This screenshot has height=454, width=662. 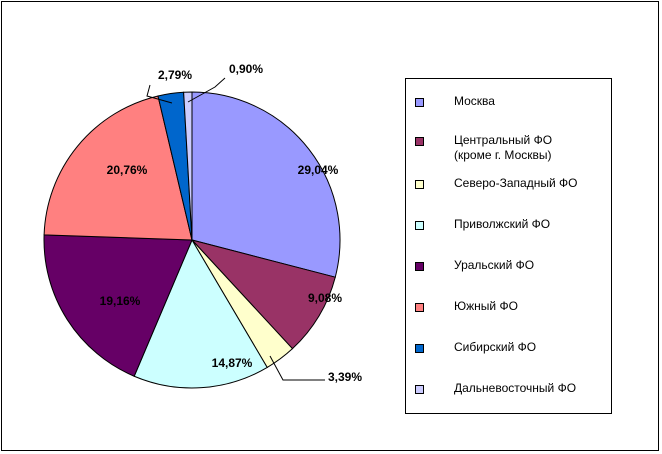 I want to click on legend-label: Сибирский ФО, so click(x=495, y=347).